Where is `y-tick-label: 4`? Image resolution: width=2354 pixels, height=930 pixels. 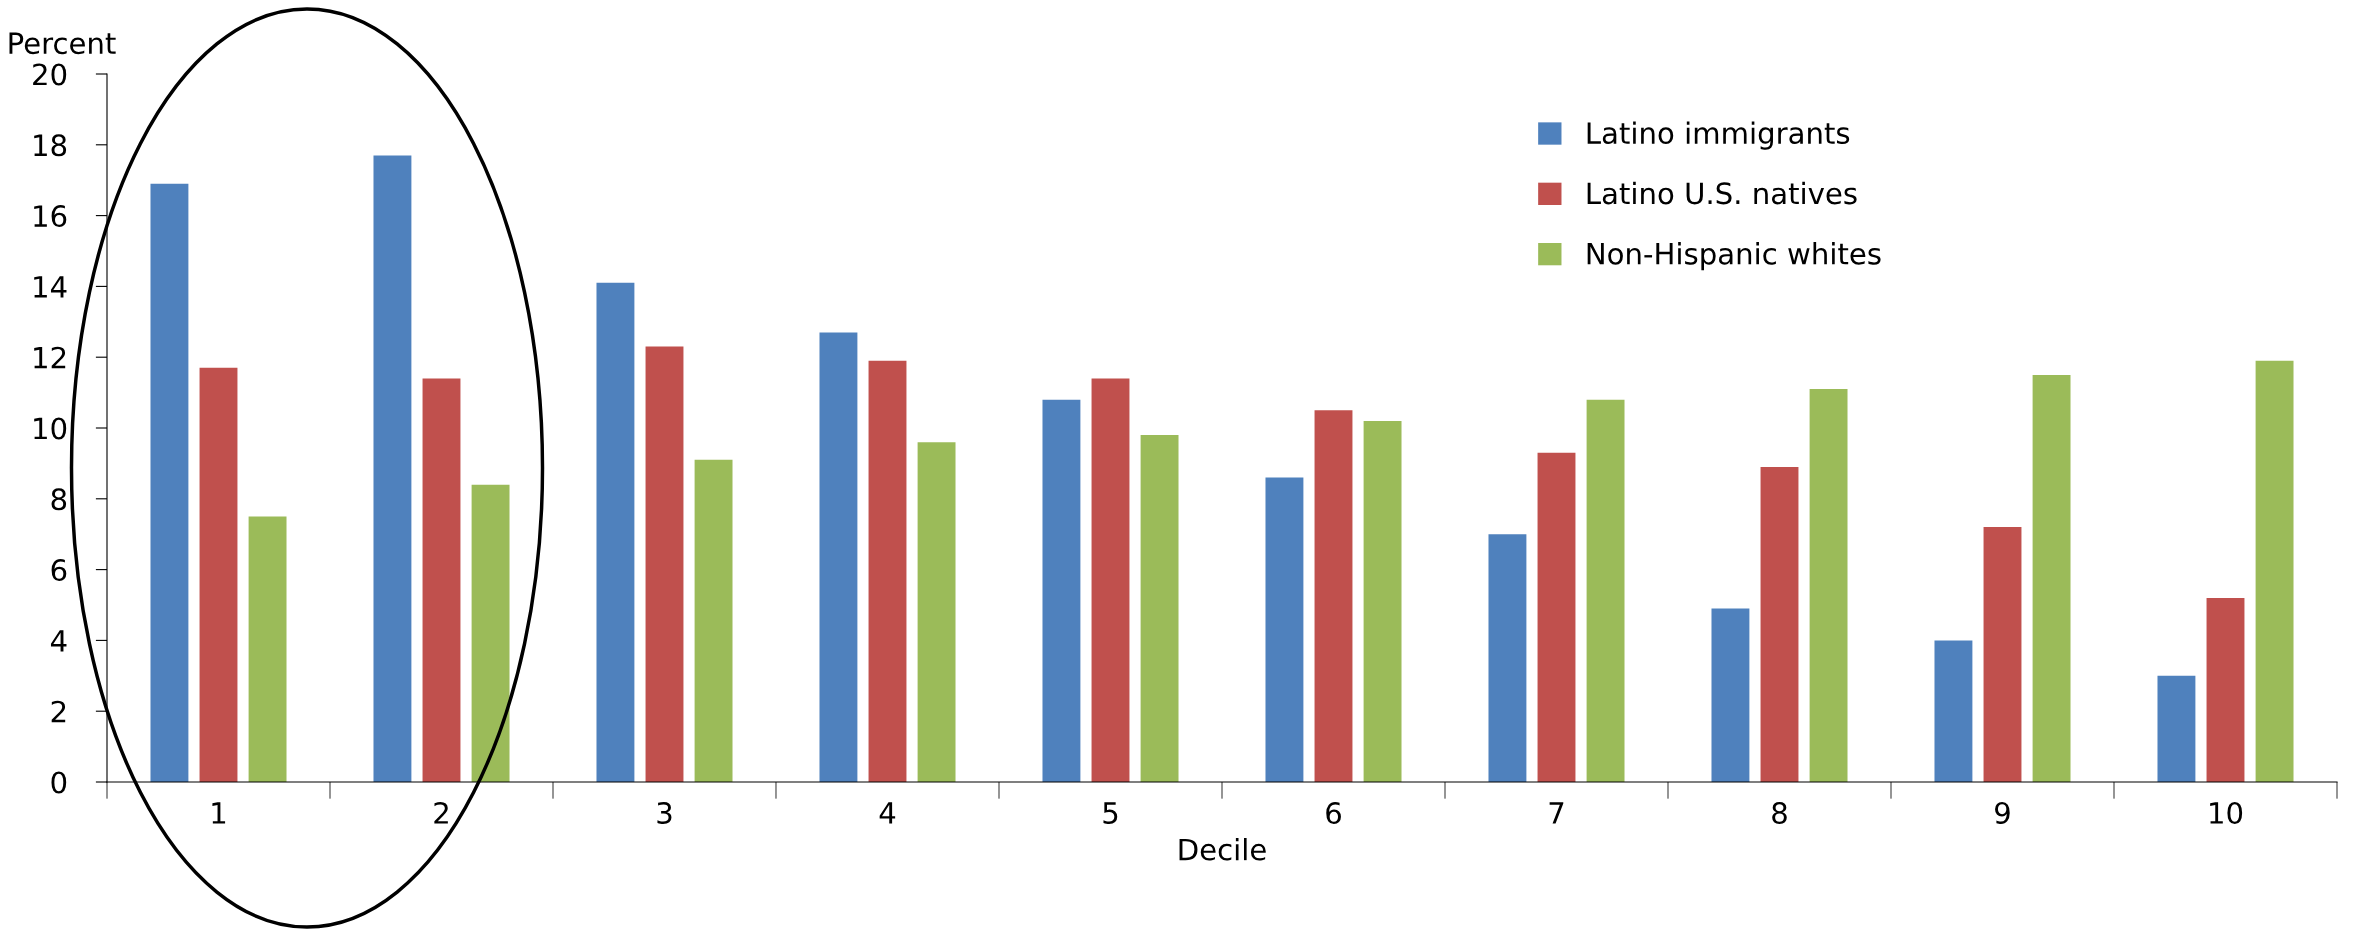 y-tick-label: 4 is located at coordinates (58, 641).